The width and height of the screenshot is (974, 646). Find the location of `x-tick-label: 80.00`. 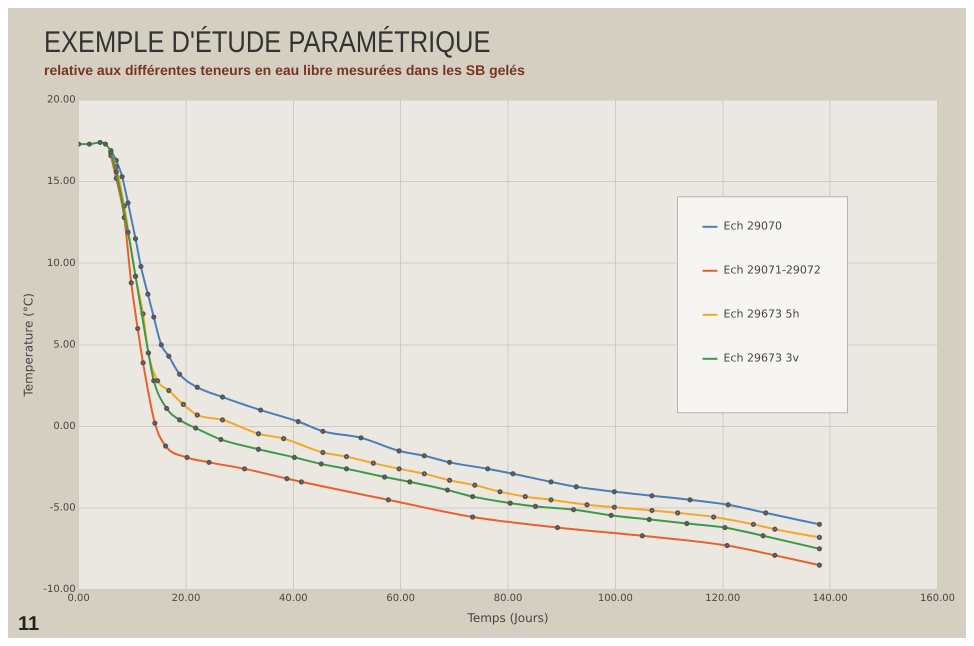

x-tick-label: 80.00 is located at coordinates (508, 598).